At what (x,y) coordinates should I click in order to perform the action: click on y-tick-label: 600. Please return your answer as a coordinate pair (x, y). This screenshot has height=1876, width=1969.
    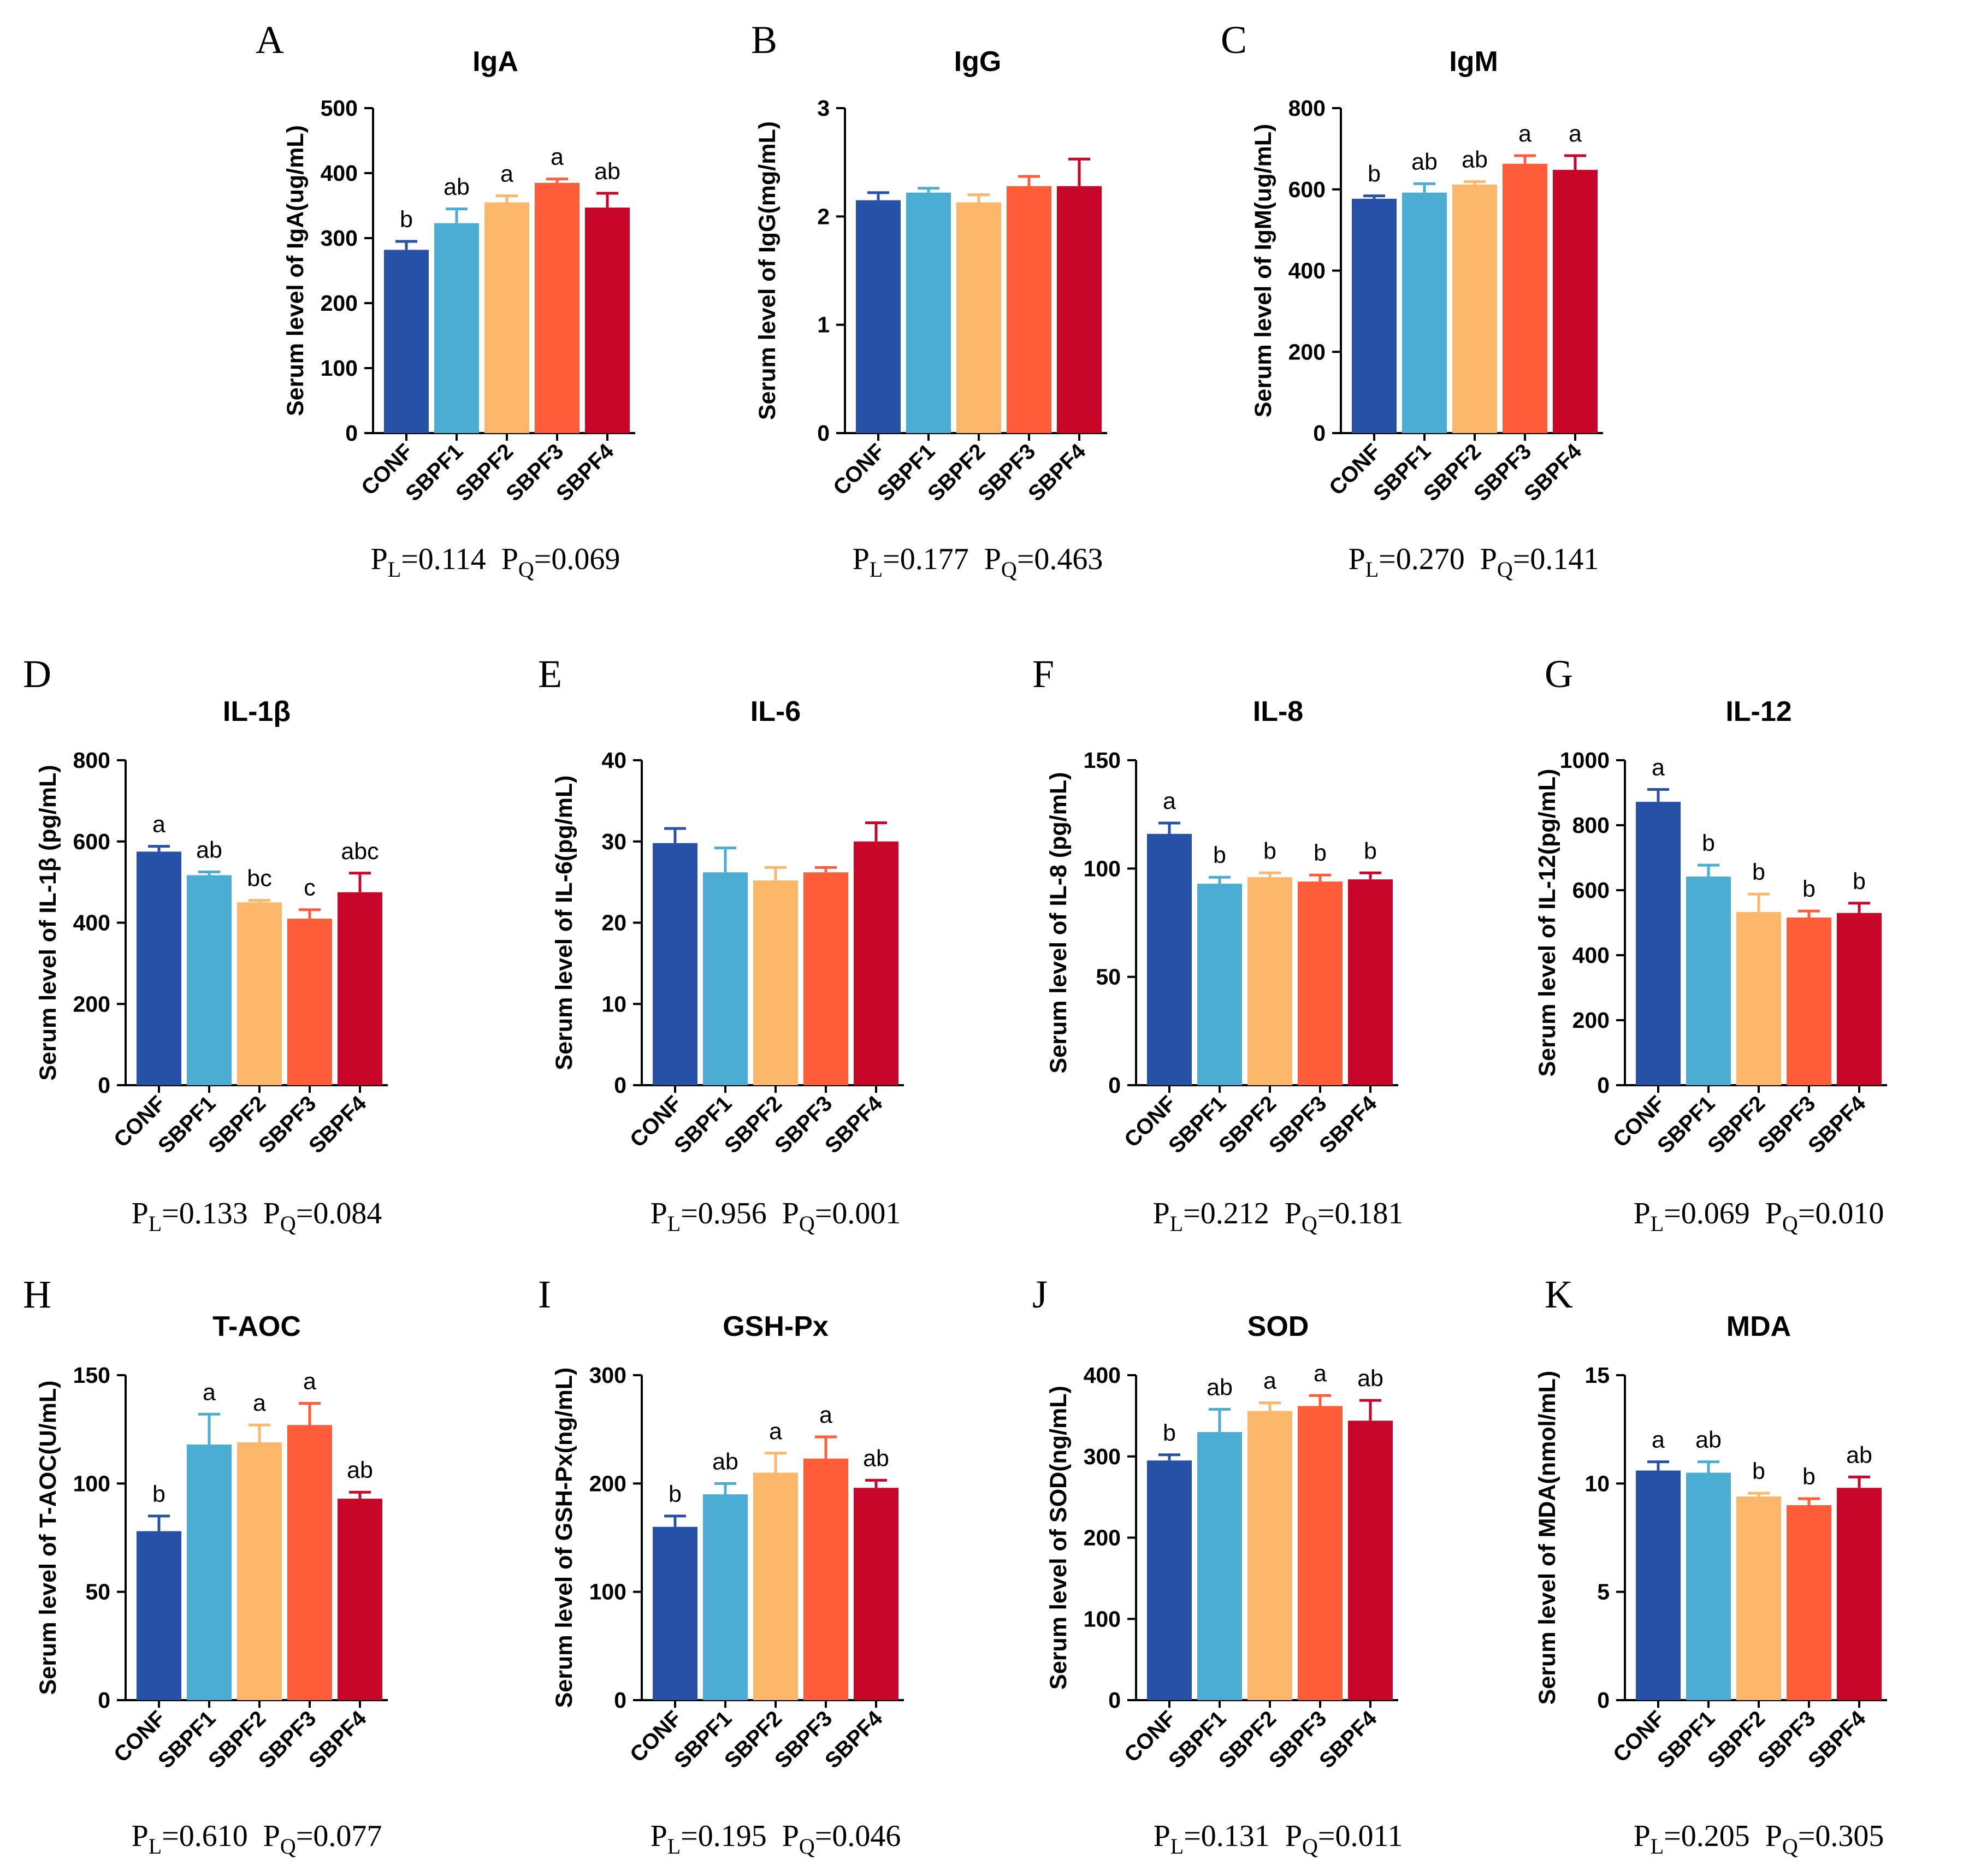
    Looking at the image, I should click on (1307, 190).